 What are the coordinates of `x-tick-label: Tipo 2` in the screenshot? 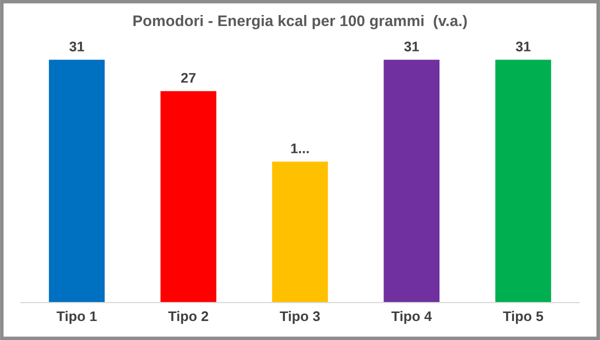 It's located at (188, 317).